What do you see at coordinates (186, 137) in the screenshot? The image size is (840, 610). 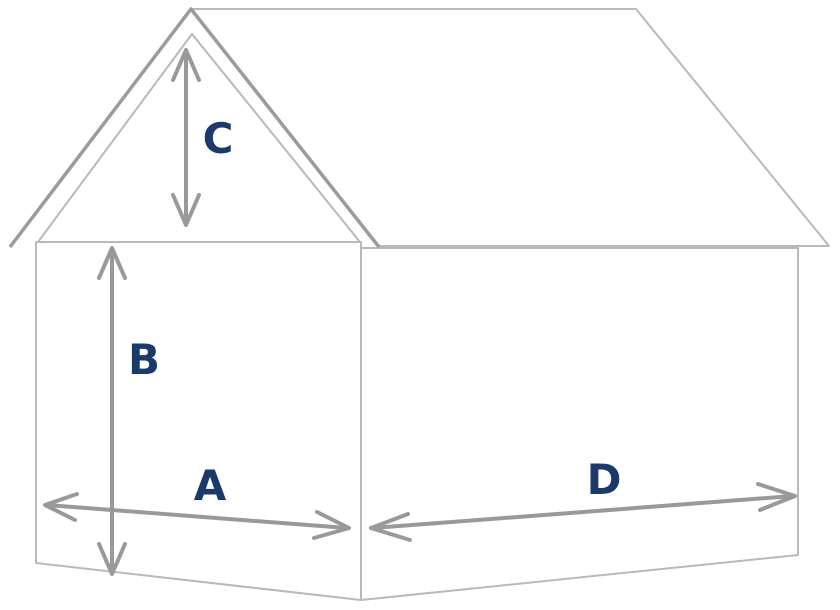 I see `dimension-c-arrow` at bounding box center [186, 137].